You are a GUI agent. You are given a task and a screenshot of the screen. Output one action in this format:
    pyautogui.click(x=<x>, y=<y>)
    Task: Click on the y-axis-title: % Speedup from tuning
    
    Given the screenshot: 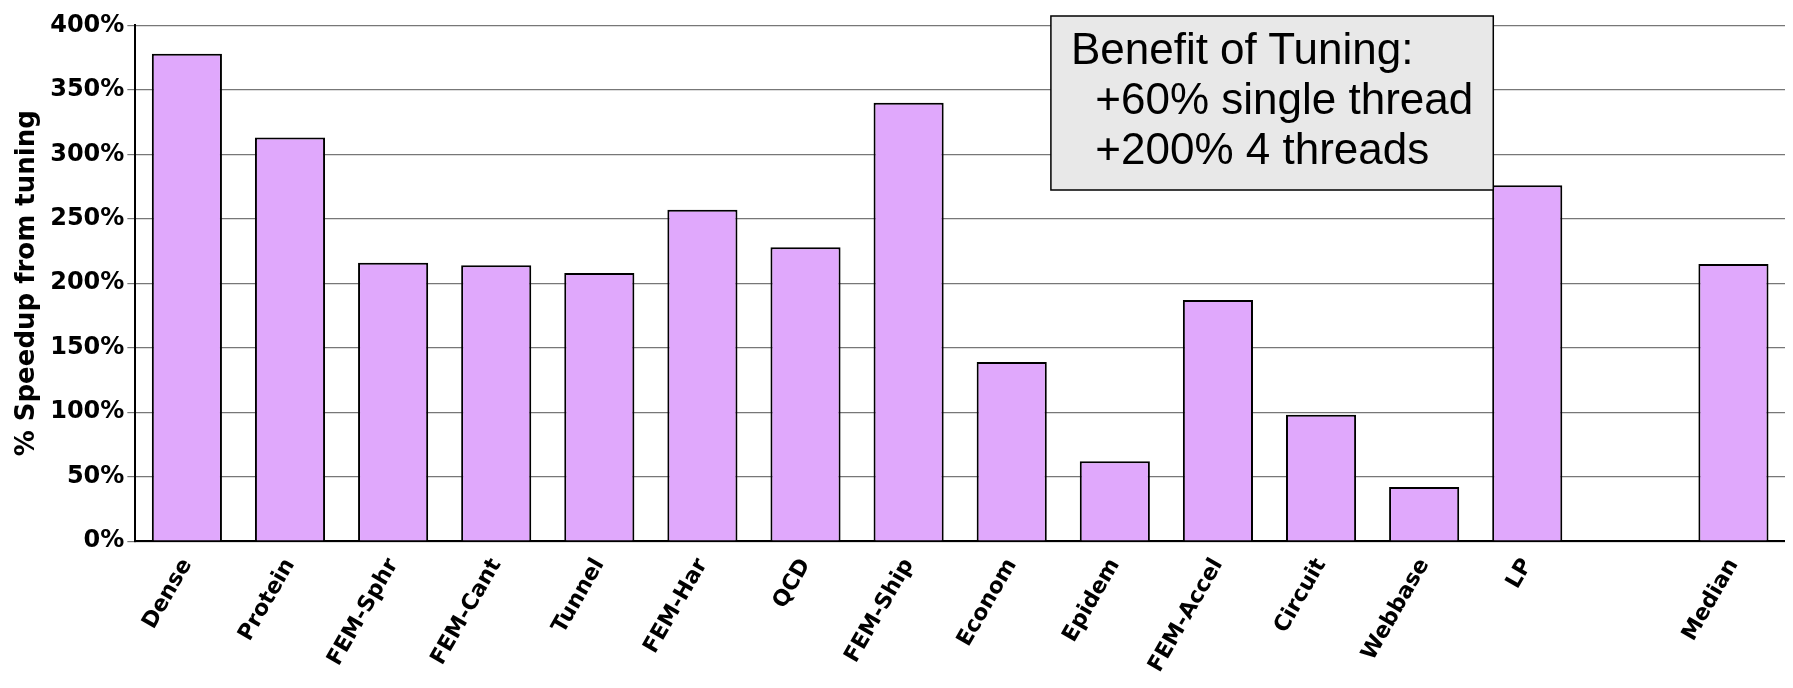 What is the action you would take?
    pyautogui.click(x=25, y=283)
    